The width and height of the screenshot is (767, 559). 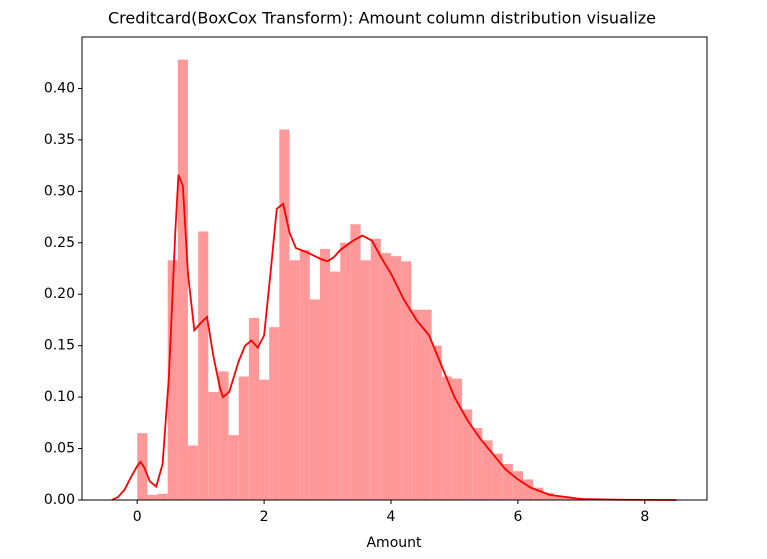 What do you see at coordinates (59, 294) in the screenshot?
I see `y-tick-label: 0.20` at bounding box center [59, 294].